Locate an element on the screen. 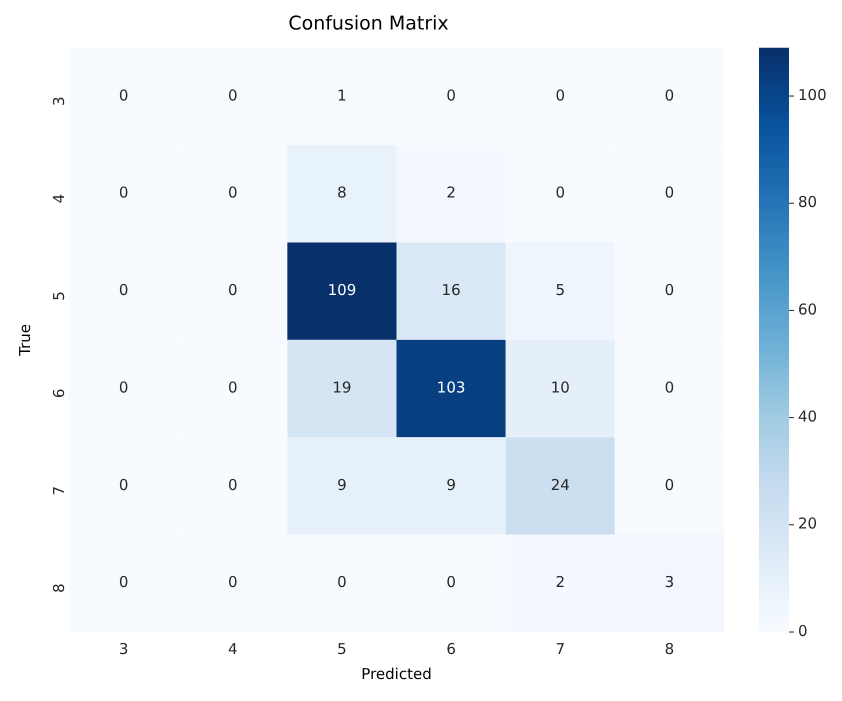  color-bar-label: 40 is located at coordinates (808, 417).